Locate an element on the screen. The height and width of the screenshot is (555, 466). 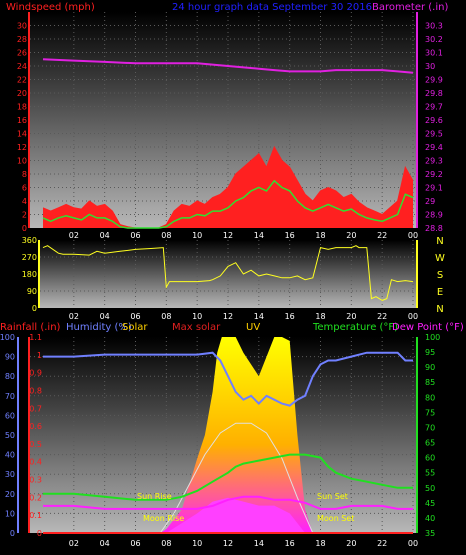
rain-y-tick: 0.7 is located at coordinates (35, 408).